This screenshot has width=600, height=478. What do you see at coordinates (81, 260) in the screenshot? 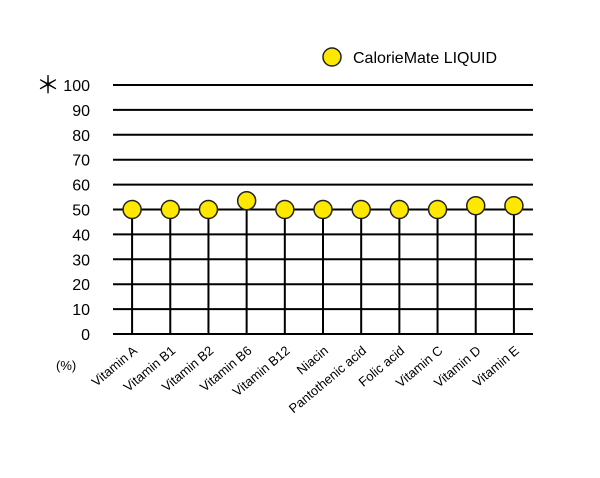
I see `y-tick-label: 30` at bounding box center [81, 260].